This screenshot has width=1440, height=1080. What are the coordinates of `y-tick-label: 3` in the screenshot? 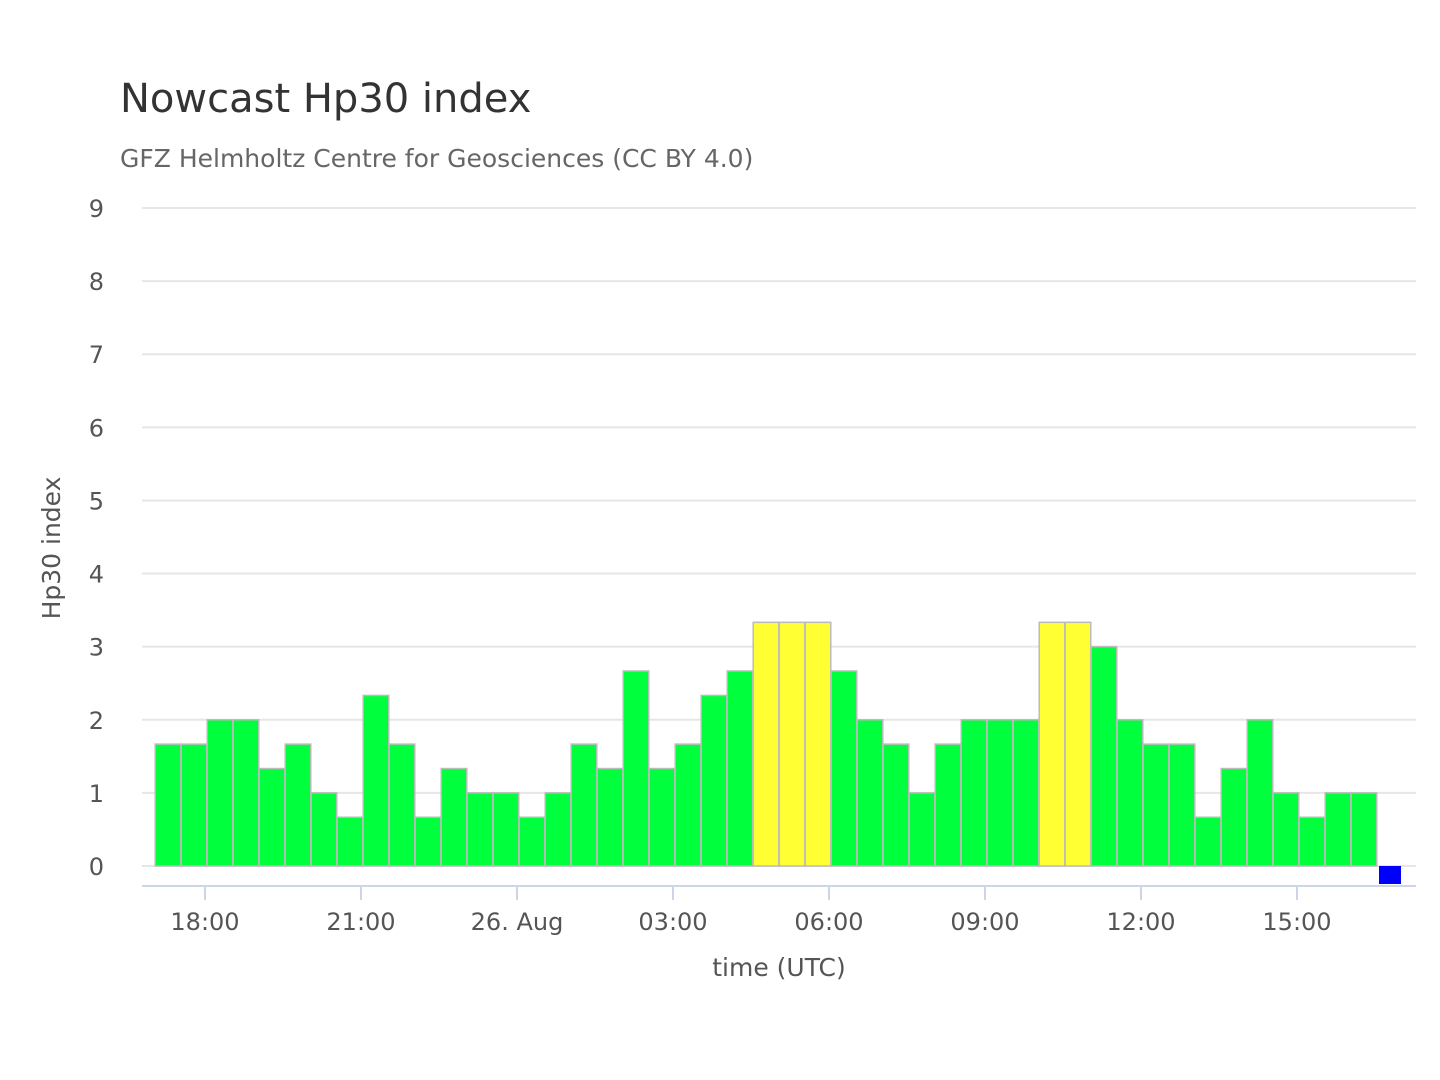 It's located at (96, 648).